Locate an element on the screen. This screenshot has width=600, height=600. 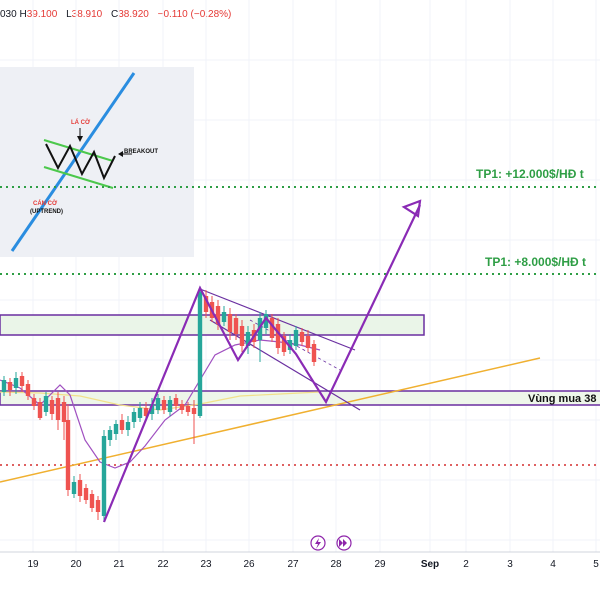
inset-pole-line is located at coordinates (73, 162).